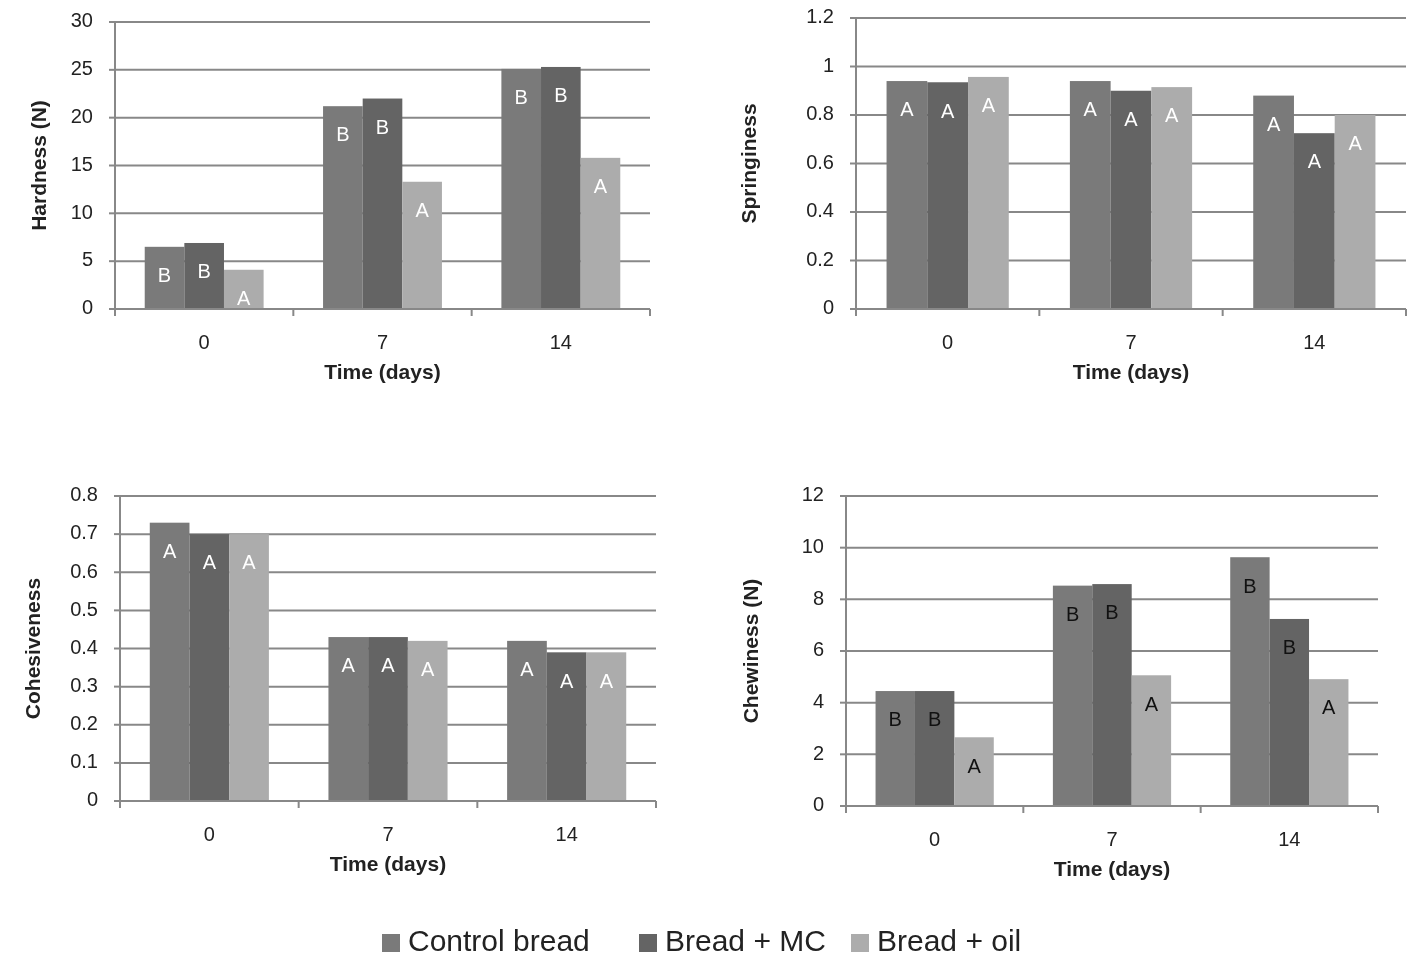 The height and width of the screenshot is (961, 1420). Describe the element at coordinates (81, 68) in the screenshot. I see `y-tick-label: 25` at that location.